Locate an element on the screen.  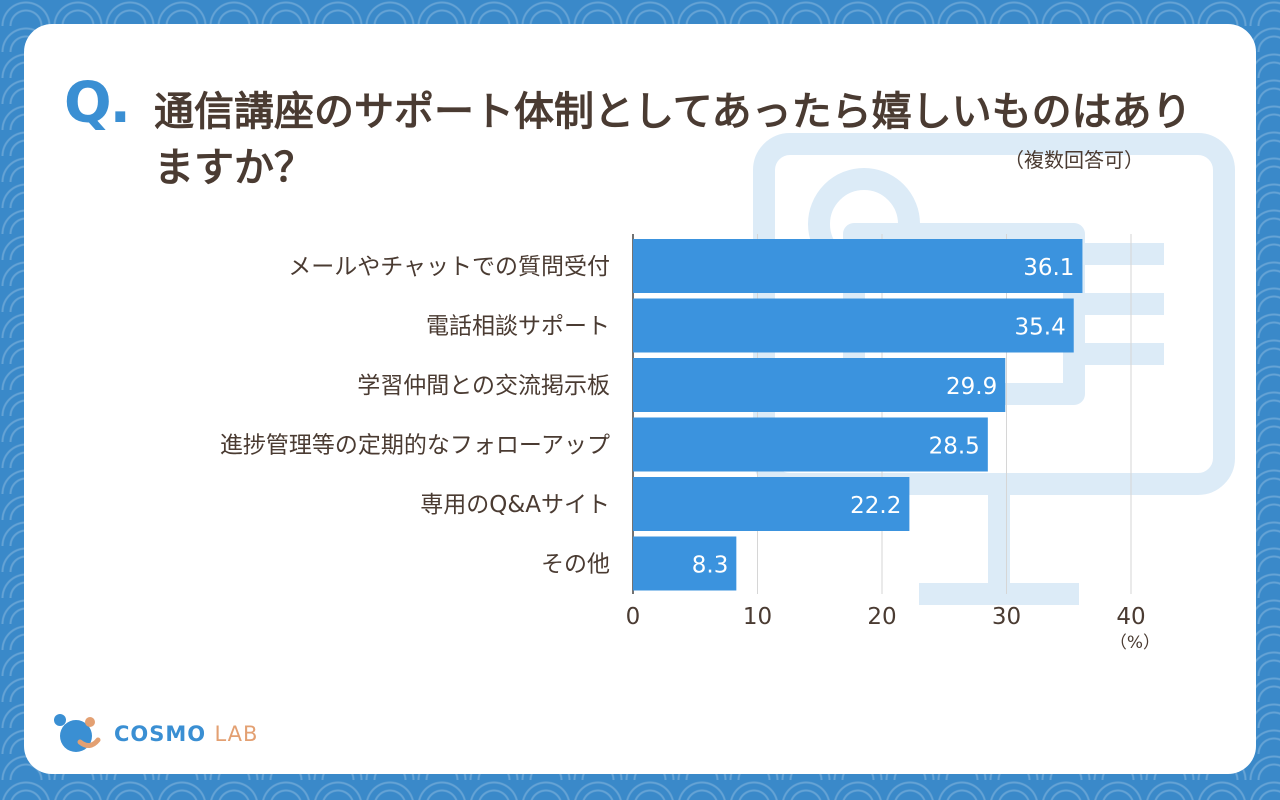
cosmo-lab-logo: COSMO LAB is located at coordinates (154, 734).